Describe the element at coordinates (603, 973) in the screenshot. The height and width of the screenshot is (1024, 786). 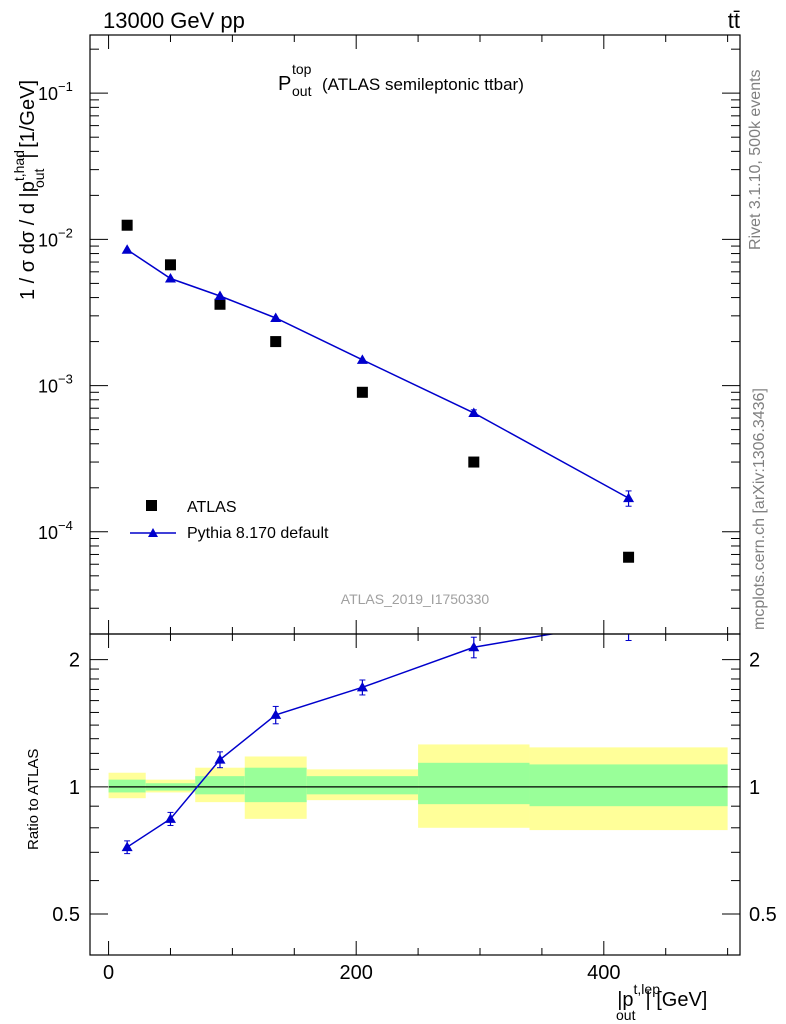
I see `x-tick-label: 400` at that location.